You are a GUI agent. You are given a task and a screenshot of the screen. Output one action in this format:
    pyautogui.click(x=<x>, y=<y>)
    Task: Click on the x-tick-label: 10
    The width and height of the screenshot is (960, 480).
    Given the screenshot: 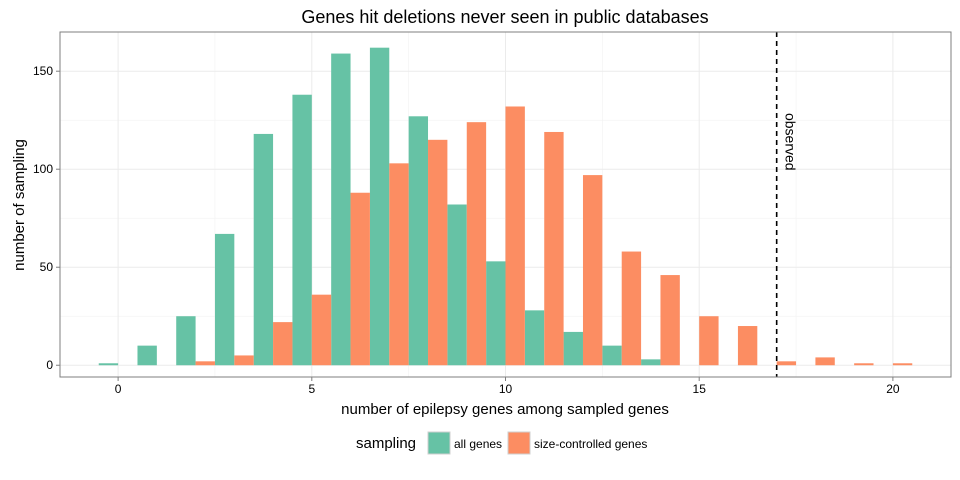 What is the action you would take?
    pyautogui.click(x=506, y=389)
    